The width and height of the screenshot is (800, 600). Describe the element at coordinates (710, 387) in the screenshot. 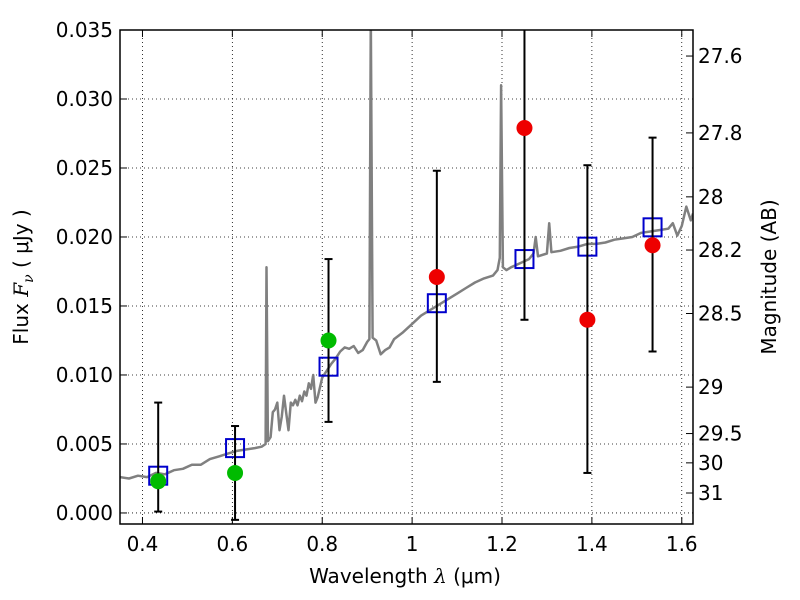

I see `right-y-tick-label: 29` at that location.